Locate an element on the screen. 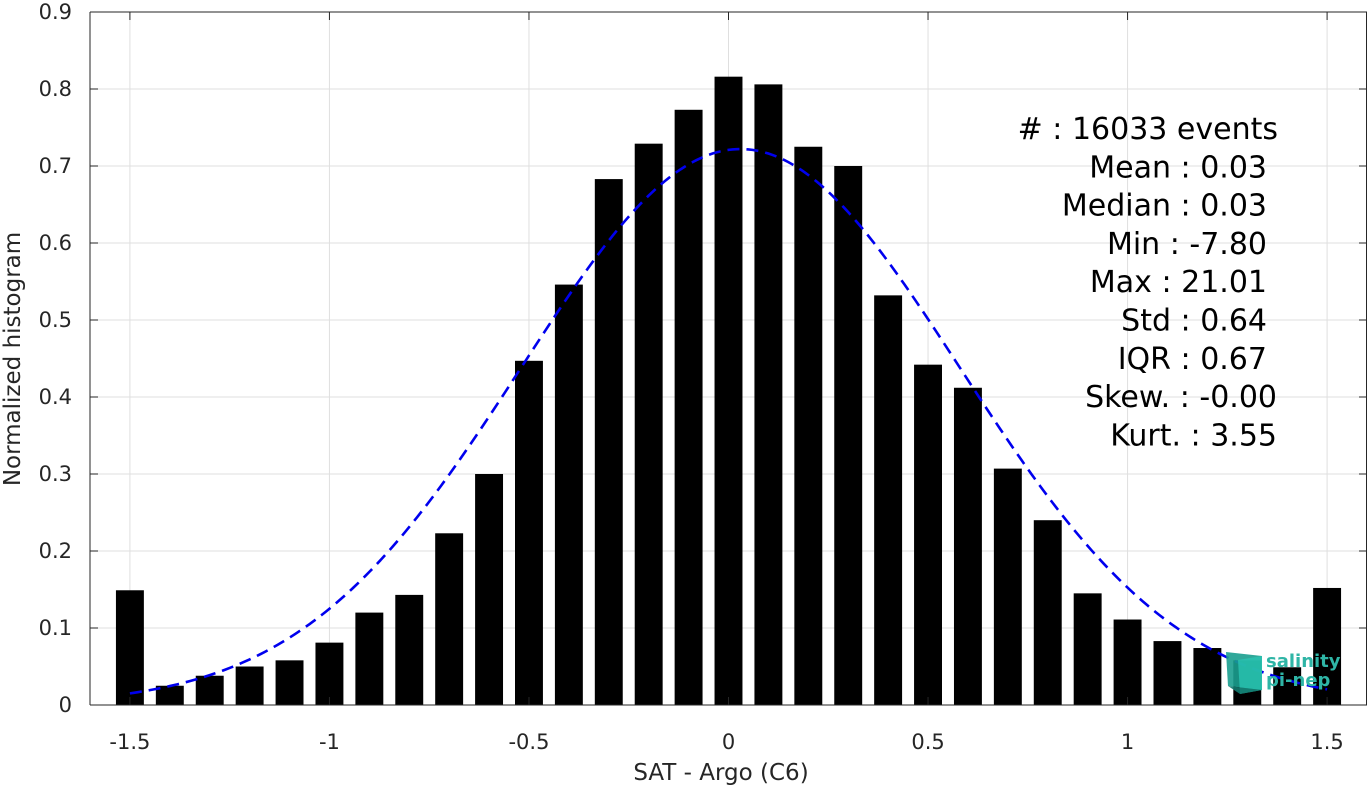 This screenshot has height=787, width=1367. y-axis-title: Normalized histogram is located at coordinates (13, 359).